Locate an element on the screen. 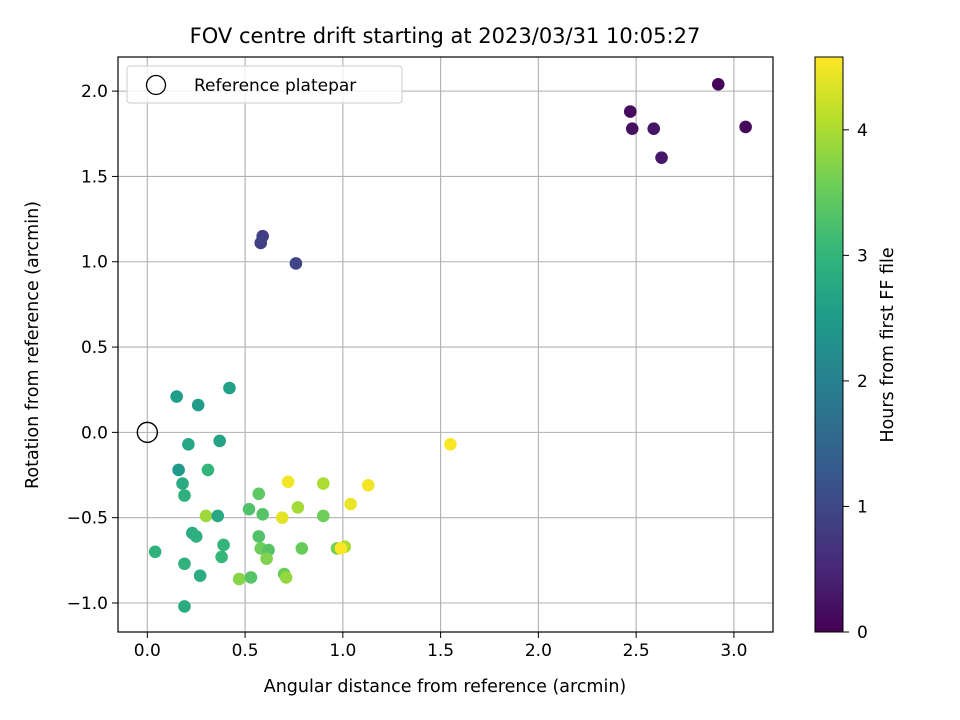 This screenshot has width=960, height=720. x-axis-label: Angular distance from reference (arcmin) is located at coordinates (445, 687).